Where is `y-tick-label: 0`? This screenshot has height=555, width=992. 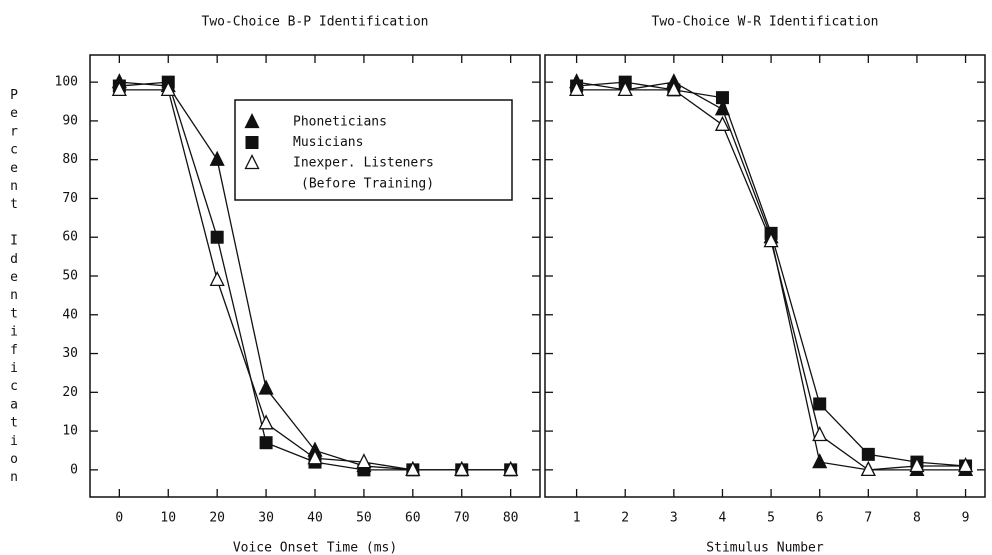
y-tick-label: 0 is located at coordinates (74, 469).